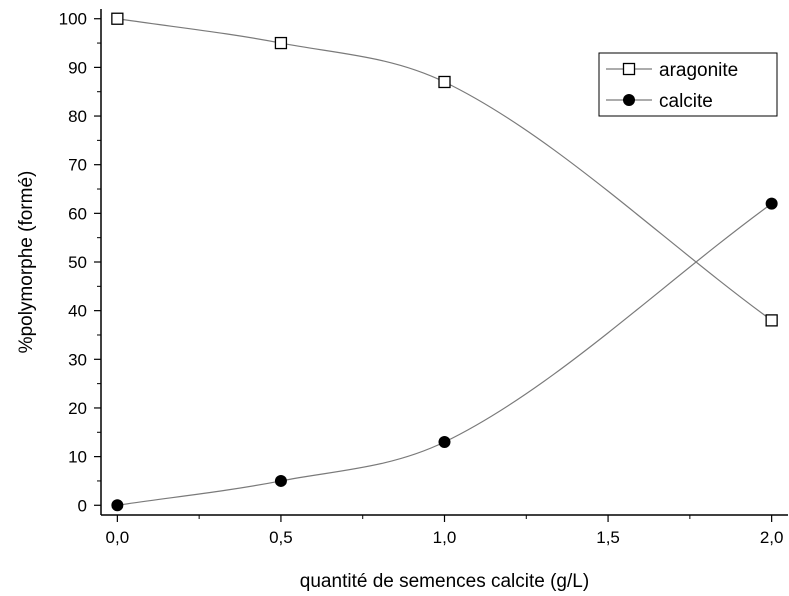 Image resolution: width=789 pixels, height=596 pixels. Describe the element at coordinates (688, 84) in the screenshot. I see `legend: aragonite calcite` at that location.